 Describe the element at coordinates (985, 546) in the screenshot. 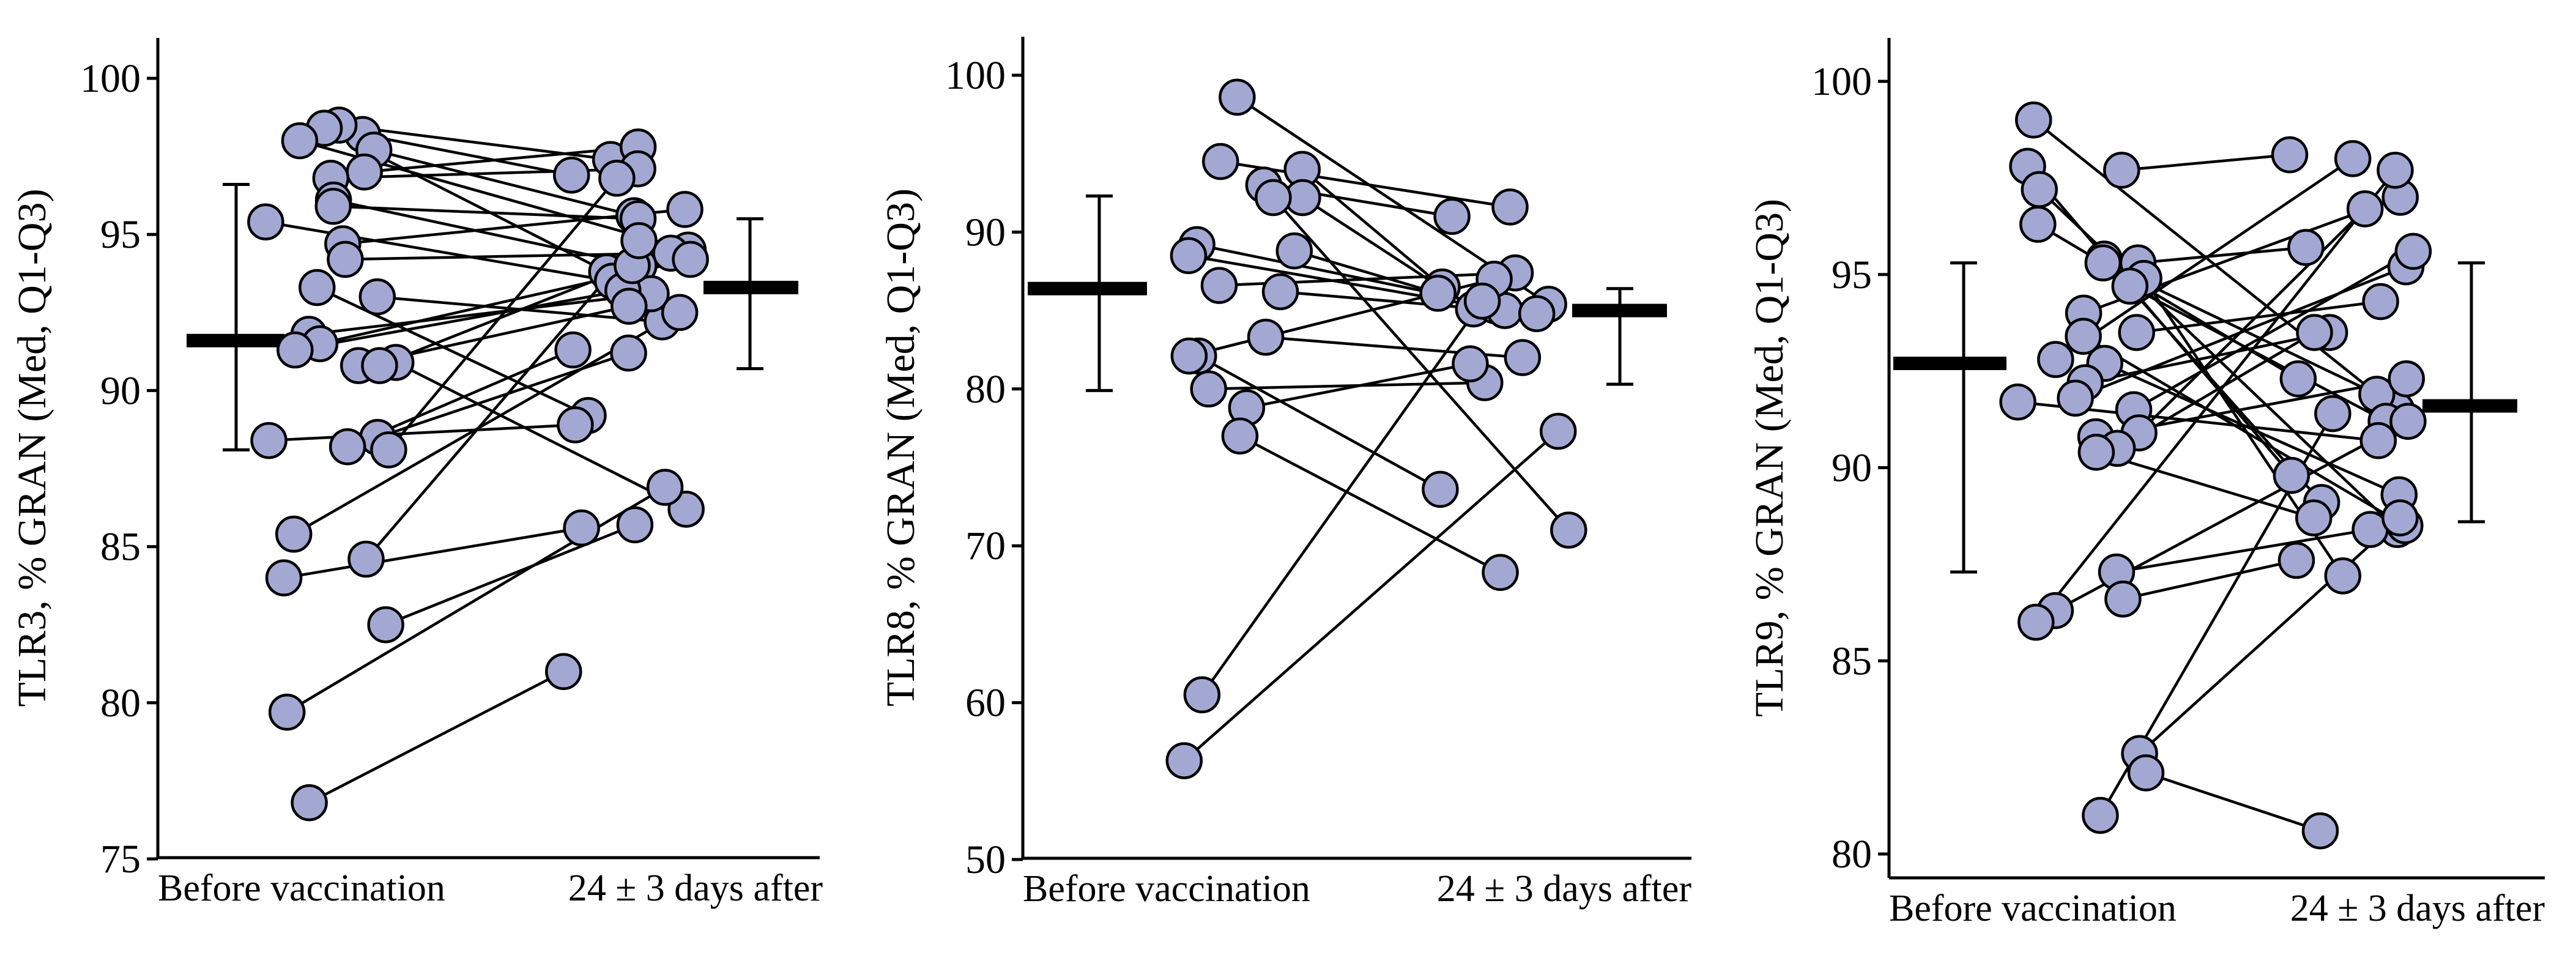

I see `y-tick-label: 70` at that location.